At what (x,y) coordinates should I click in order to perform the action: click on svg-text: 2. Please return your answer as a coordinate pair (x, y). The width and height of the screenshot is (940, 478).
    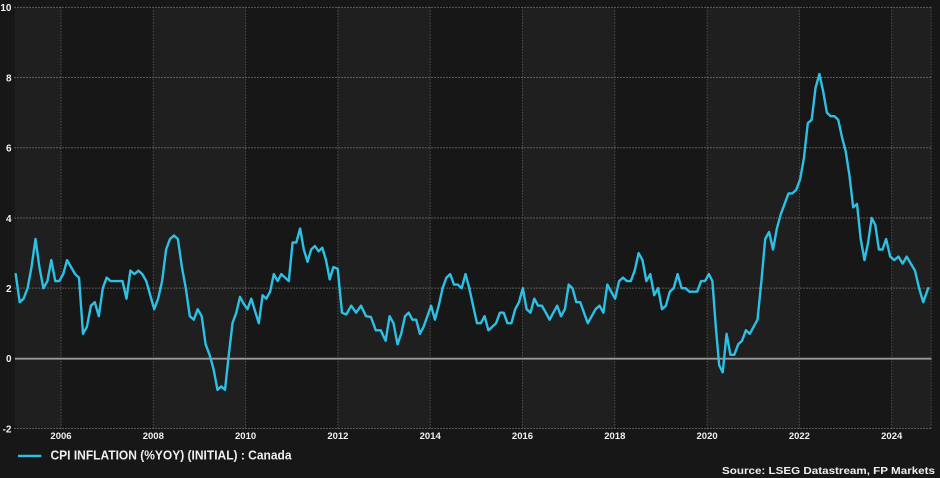
    Looking at the image, I should click on (9, 289).